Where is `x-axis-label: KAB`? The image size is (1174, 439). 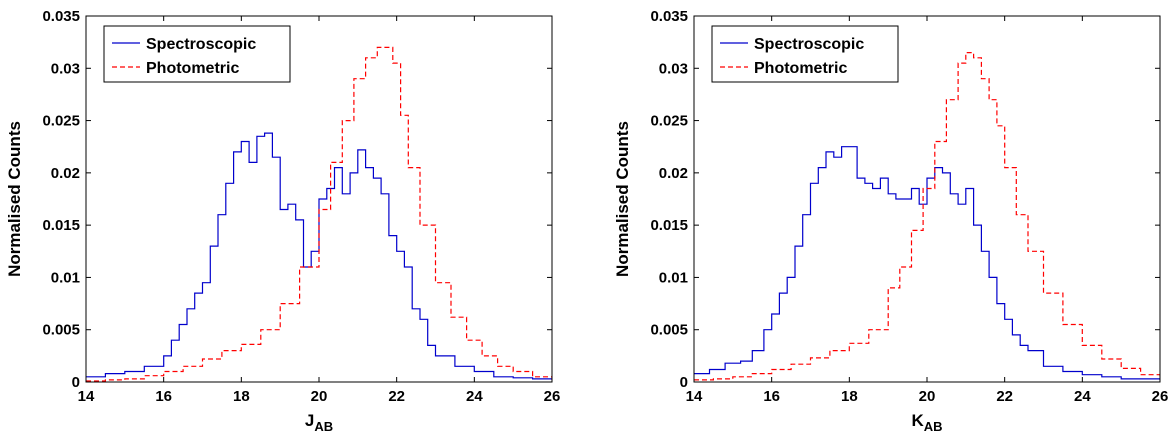
x-axis-label: KAB is located at coordinates (926, 422).